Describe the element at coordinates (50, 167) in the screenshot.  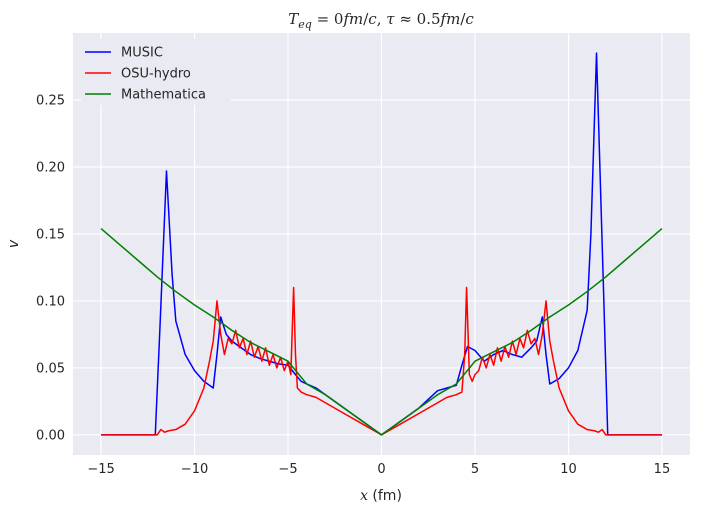
I see `y-tick-label: 0.20` at that location.